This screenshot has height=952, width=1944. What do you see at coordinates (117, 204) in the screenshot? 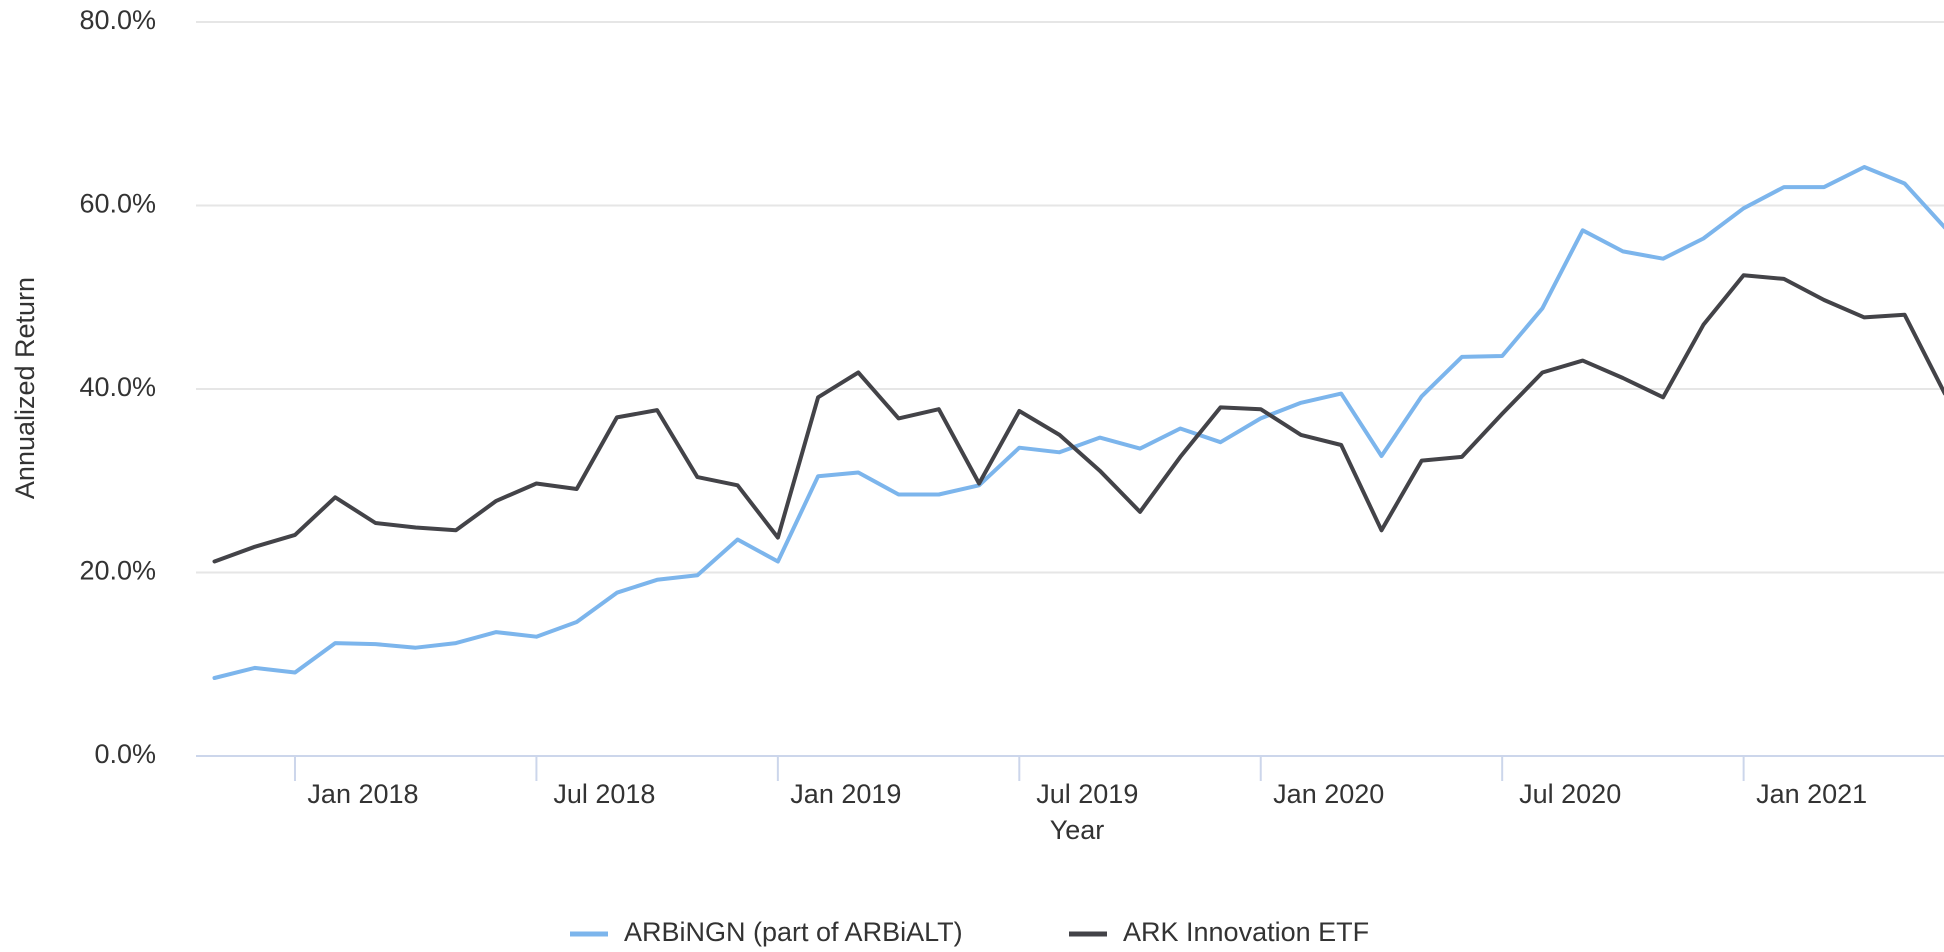
I see `y-tick-label: 60.0%` at bounding box center [117, 204].